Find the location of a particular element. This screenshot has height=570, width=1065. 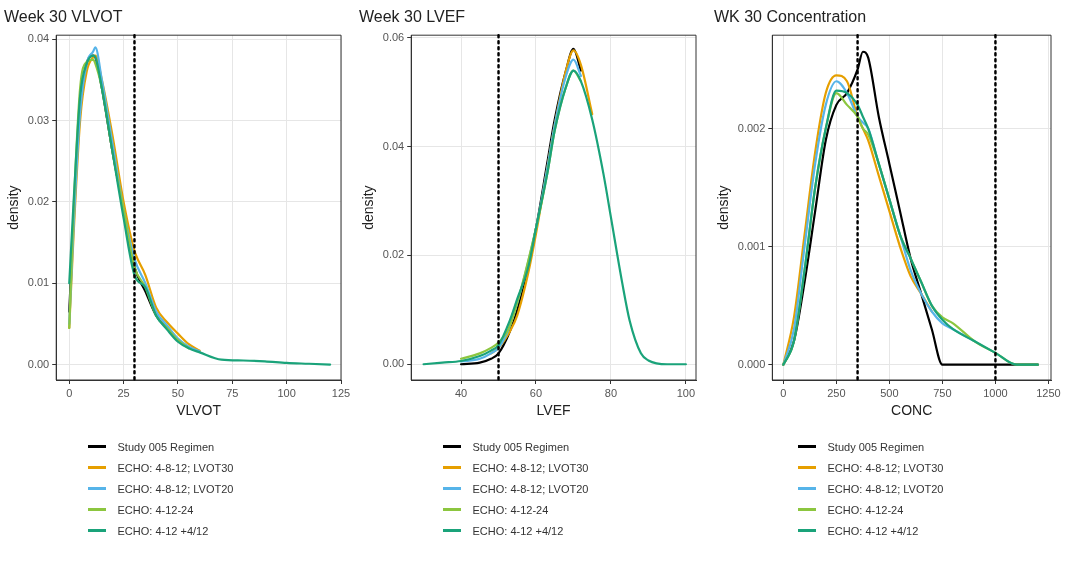

y-tick-label: 0.000 is located at coordinates (751, 363).